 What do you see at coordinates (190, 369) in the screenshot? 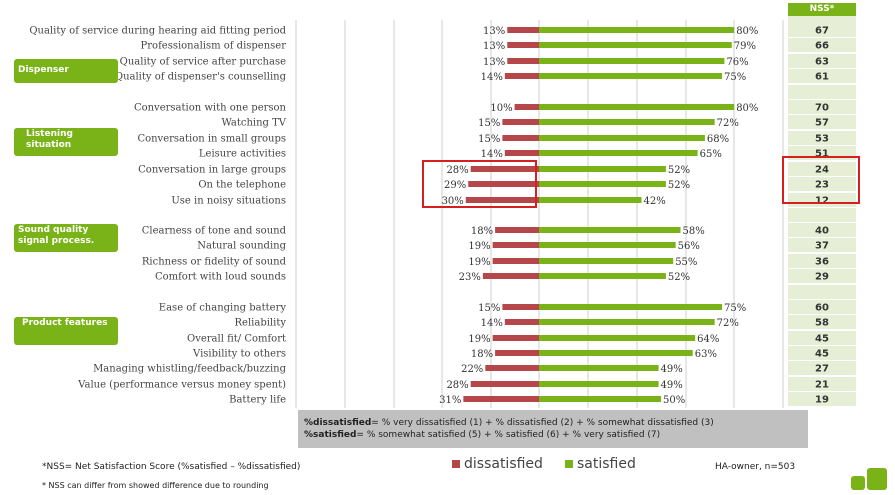
I see `category-label: Managing whistling/feedback/buzzing` at bounding box center [190, 369].